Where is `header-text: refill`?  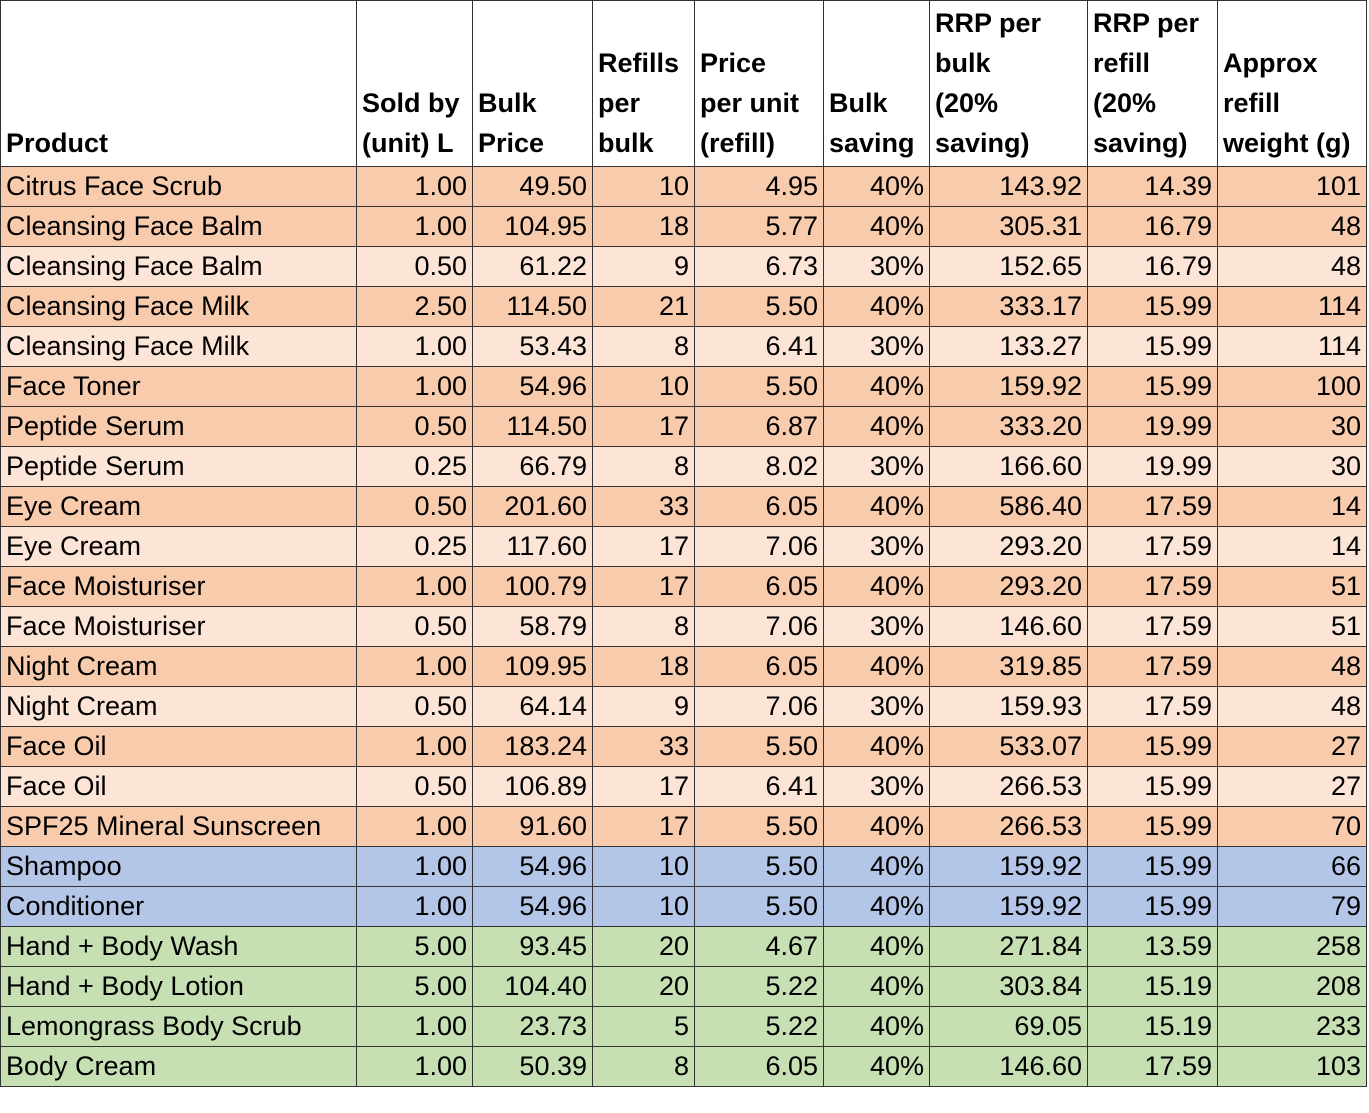
header-text: refill is located at coordinates (1122, 63).